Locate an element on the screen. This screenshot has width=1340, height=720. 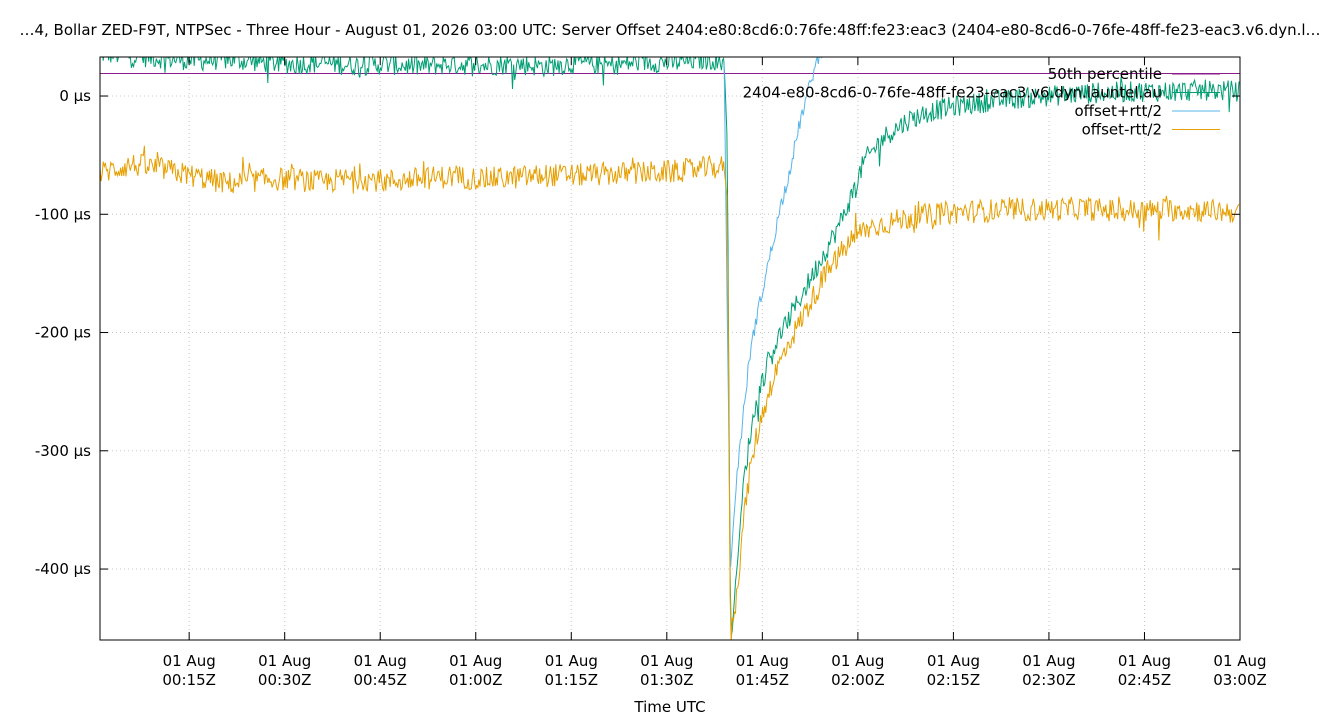
x-tick-label: 01 Aug 00:15Z is located at coordinates (189, 670).